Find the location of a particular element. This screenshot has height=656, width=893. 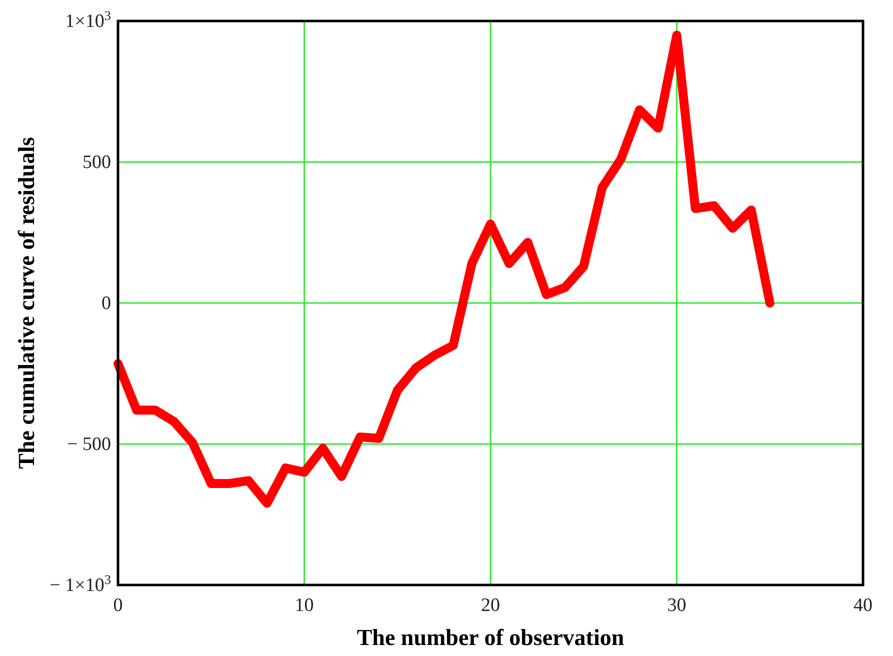

y-axis-title: The cumulative curve of residuals is located at coordinates (26, 303).